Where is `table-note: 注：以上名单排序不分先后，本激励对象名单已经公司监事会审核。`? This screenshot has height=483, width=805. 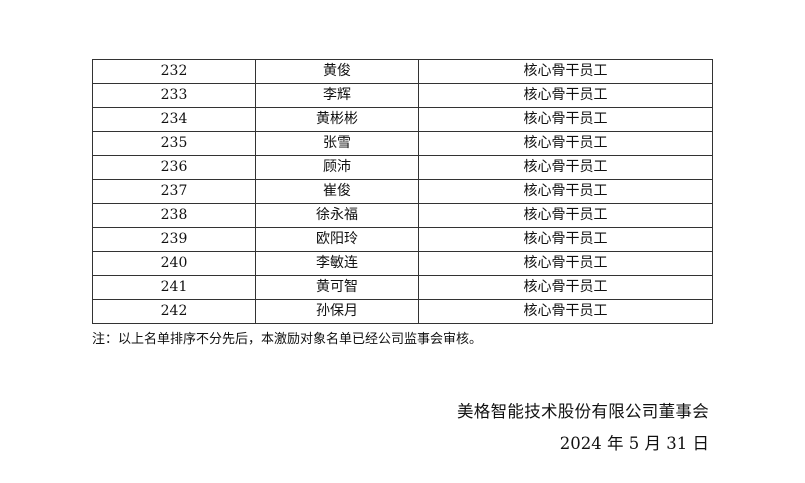 table-note: 注：以上名单排序不分先后，本激励对象名单已经公司监事会审核。 is located at coordinates (287, 339).